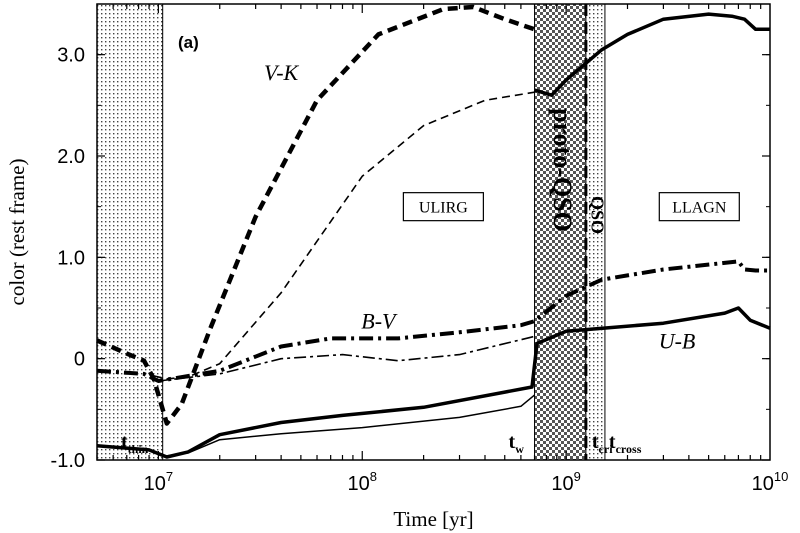 The image size is (800, 533). What do you see at coordinates (677, 341) in the screenshot?
I see `series-label-u-b: U-B` at bounding box center [677, 341].